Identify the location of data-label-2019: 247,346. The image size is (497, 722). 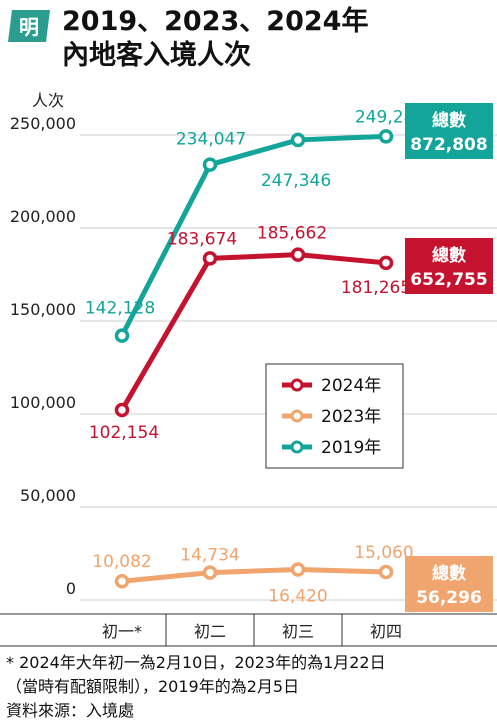
(296, 181).